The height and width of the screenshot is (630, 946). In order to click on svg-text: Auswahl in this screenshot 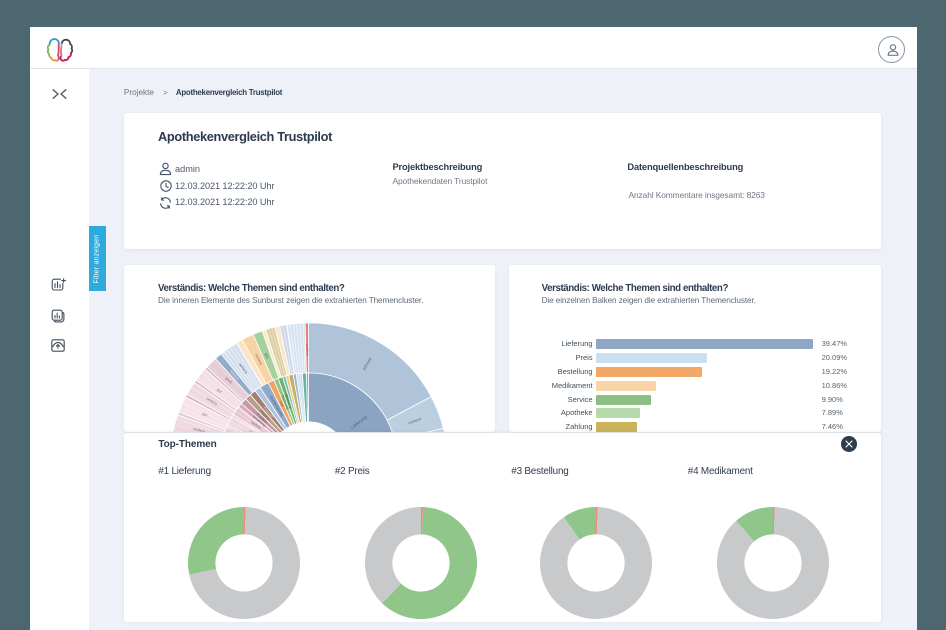, I will do `click(268, 412)`.